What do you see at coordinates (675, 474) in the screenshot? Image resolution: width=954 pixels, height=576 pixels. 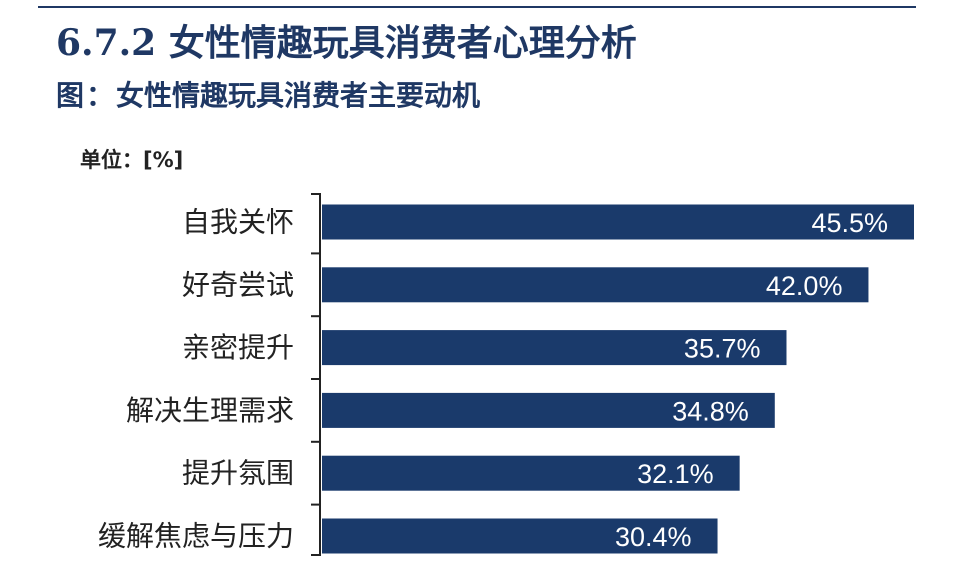 I see `value-label-4: 32.1%` at bounding box center [675, 474].